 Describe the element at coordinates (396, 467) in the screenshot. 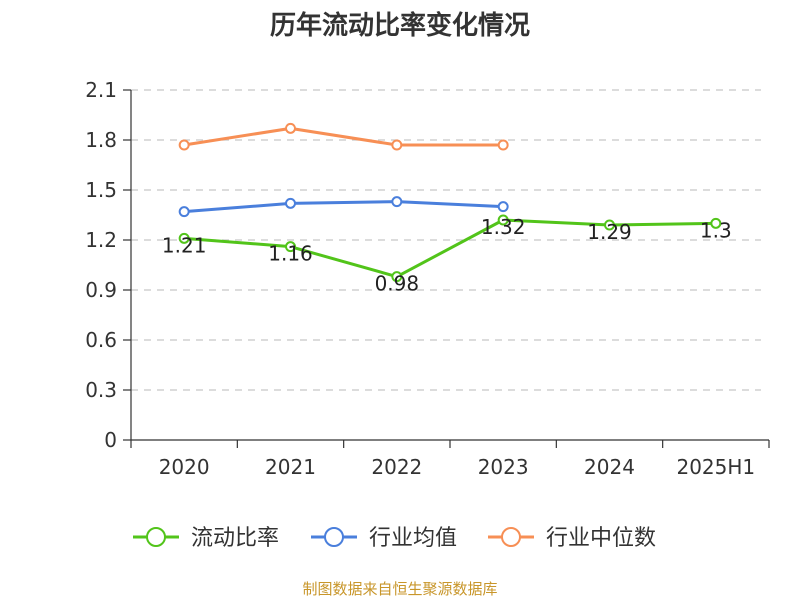

I see `x-tick-label: 2022` at that location.